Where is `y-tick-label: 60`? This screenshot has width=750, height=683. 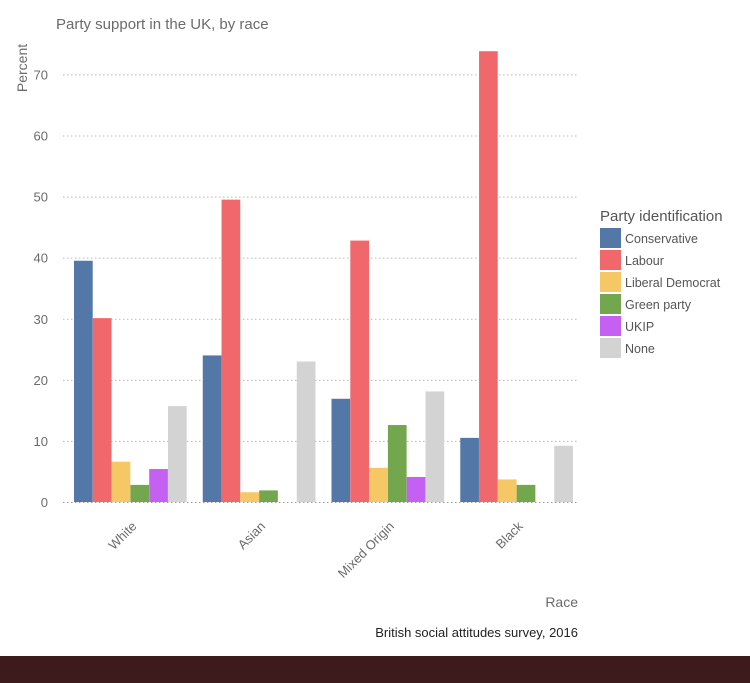
y-tick-label: 60 is located at coordinates (41, 136).